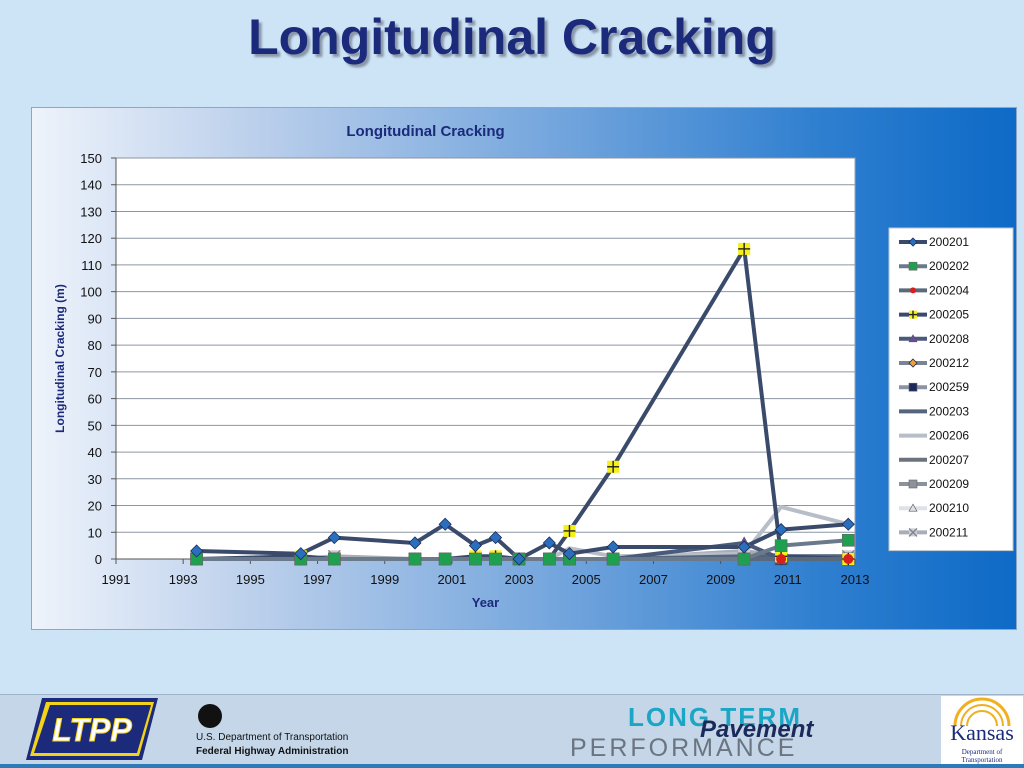  What do you see at coordinates (384, 579) in the screenshot?
I see `x-tick-label: 1999` at bounding box center [384, 579].